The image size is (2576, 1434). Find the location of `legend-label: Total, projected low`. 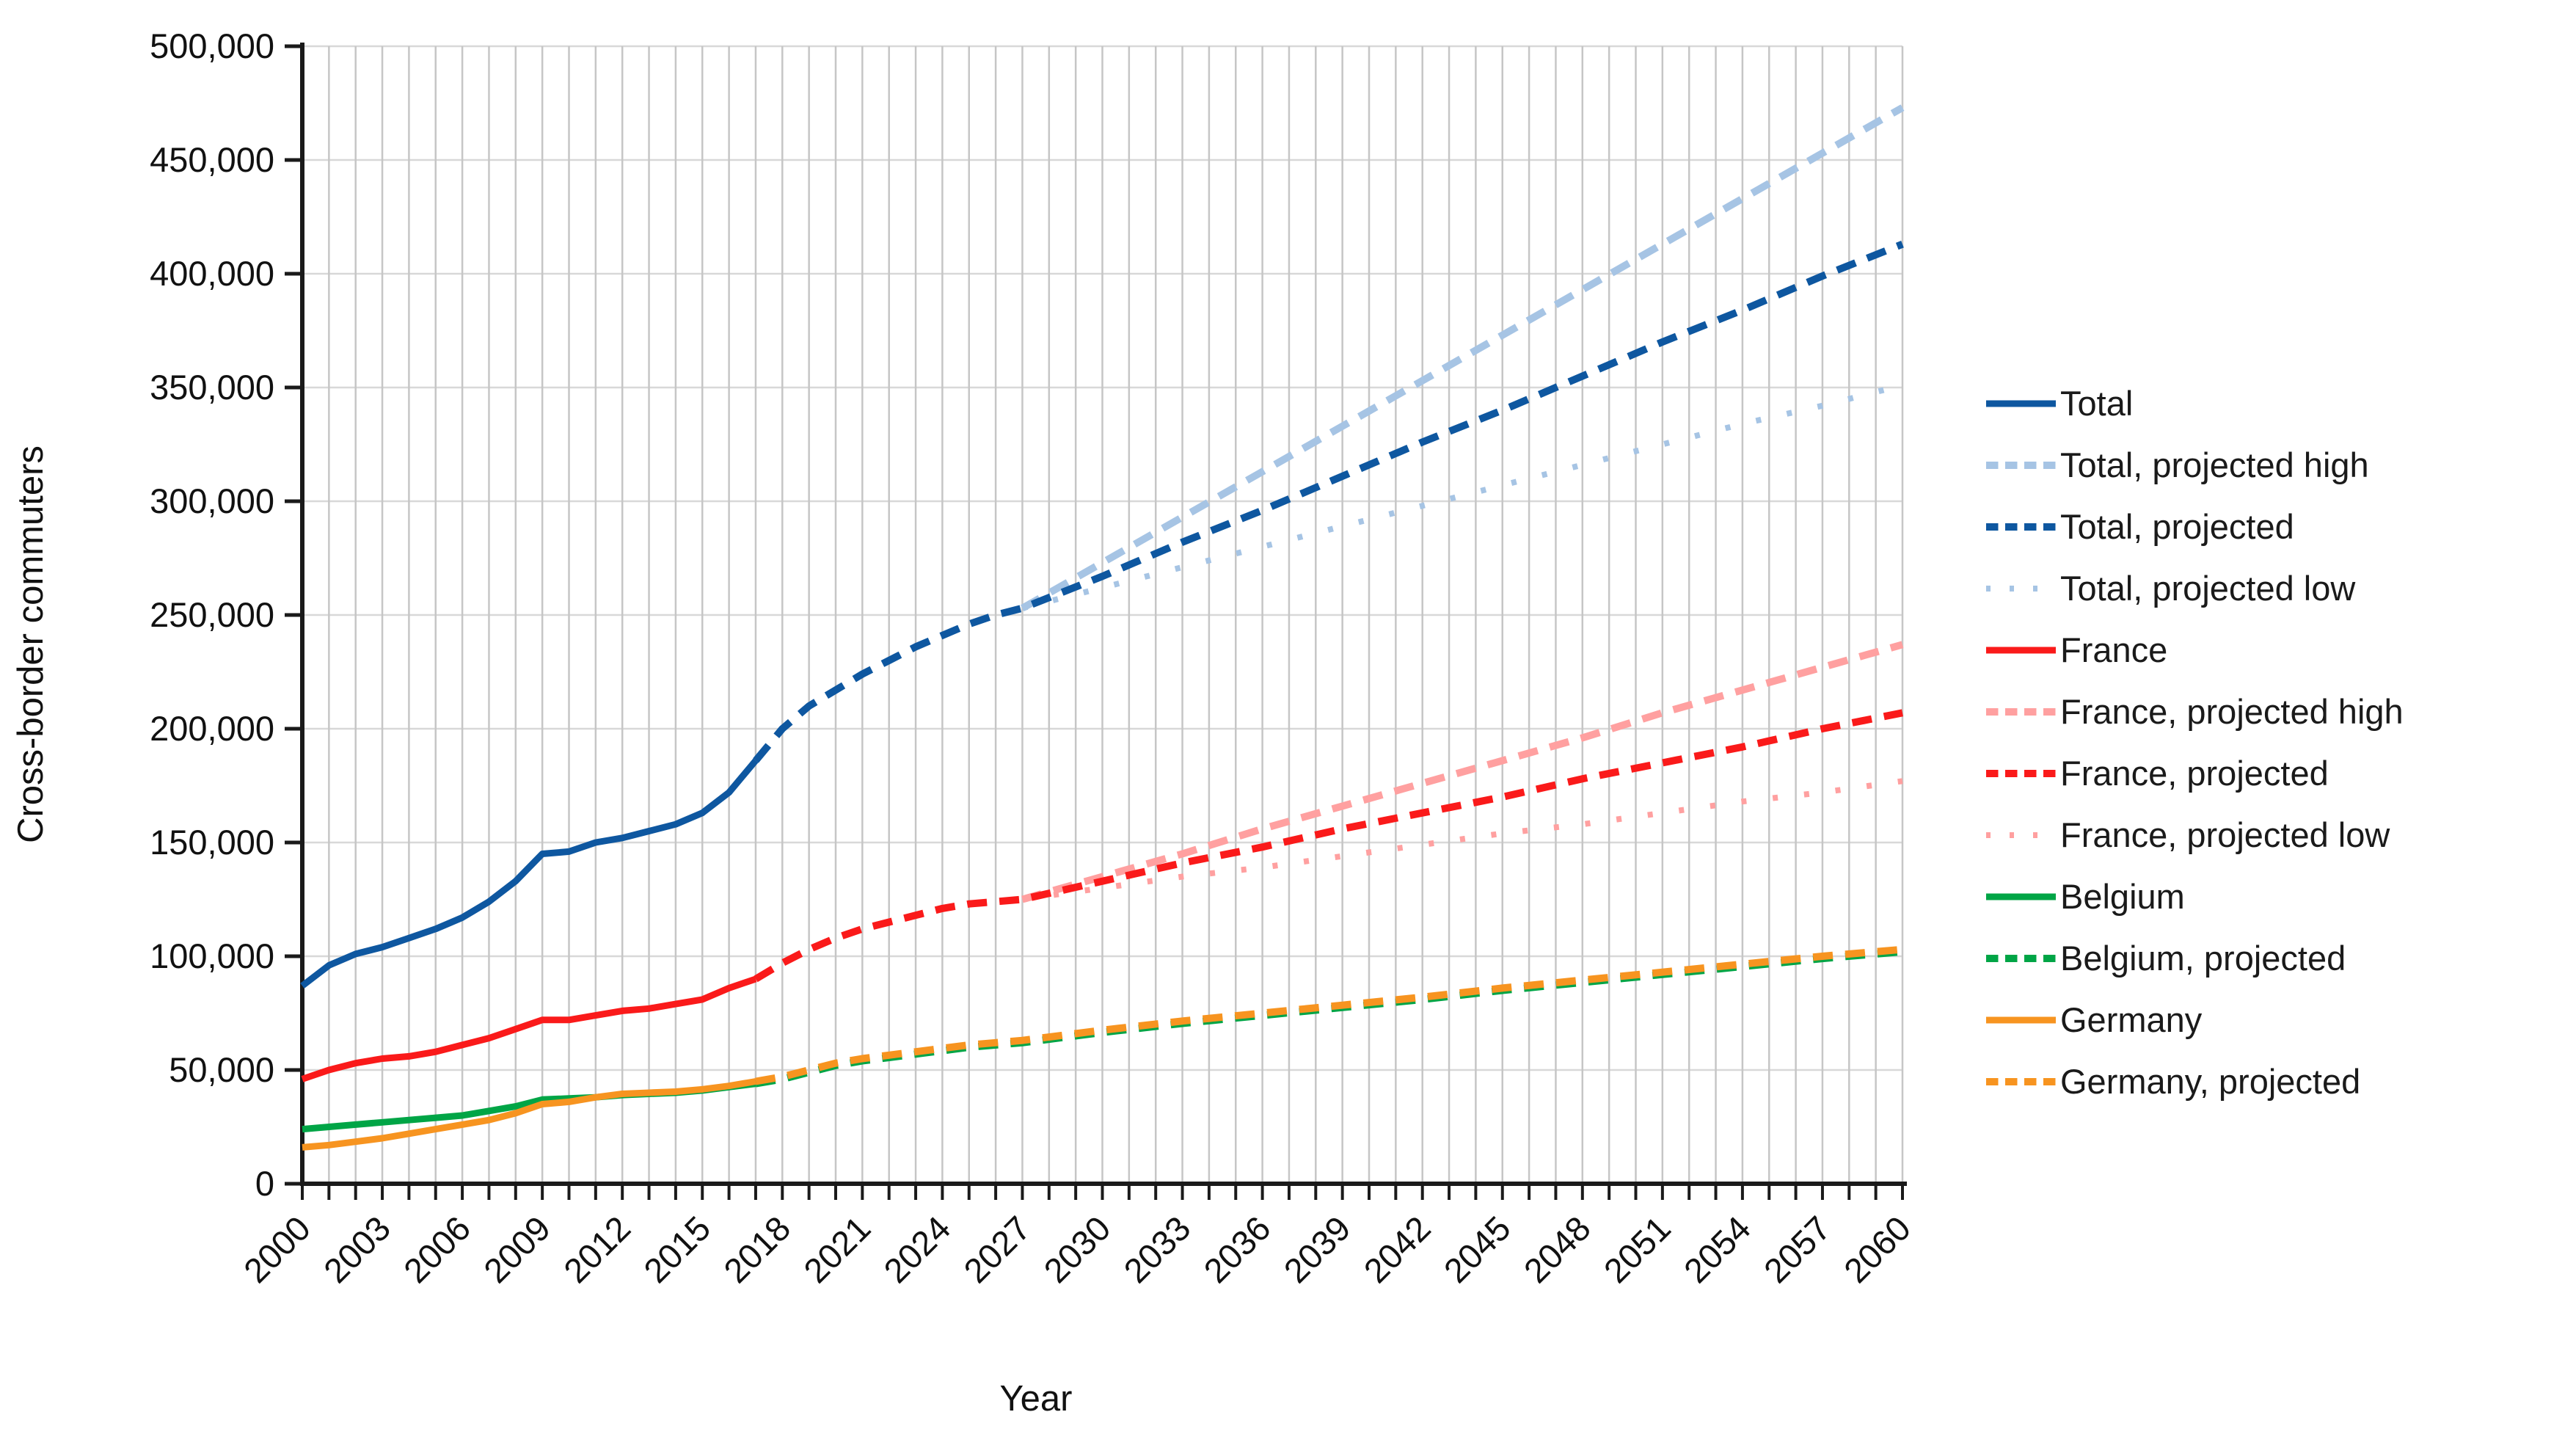

legend-label: Total, projected low is located at coordinates (2208, 588).